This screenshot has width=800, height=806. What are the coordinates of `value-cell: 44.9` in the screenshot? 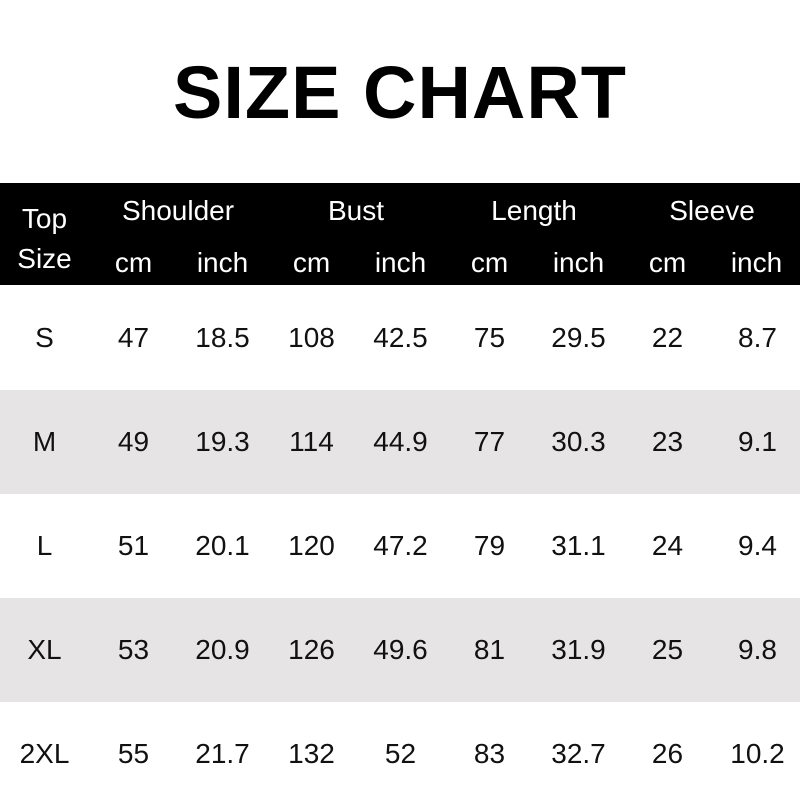 It's located at (400, 441).